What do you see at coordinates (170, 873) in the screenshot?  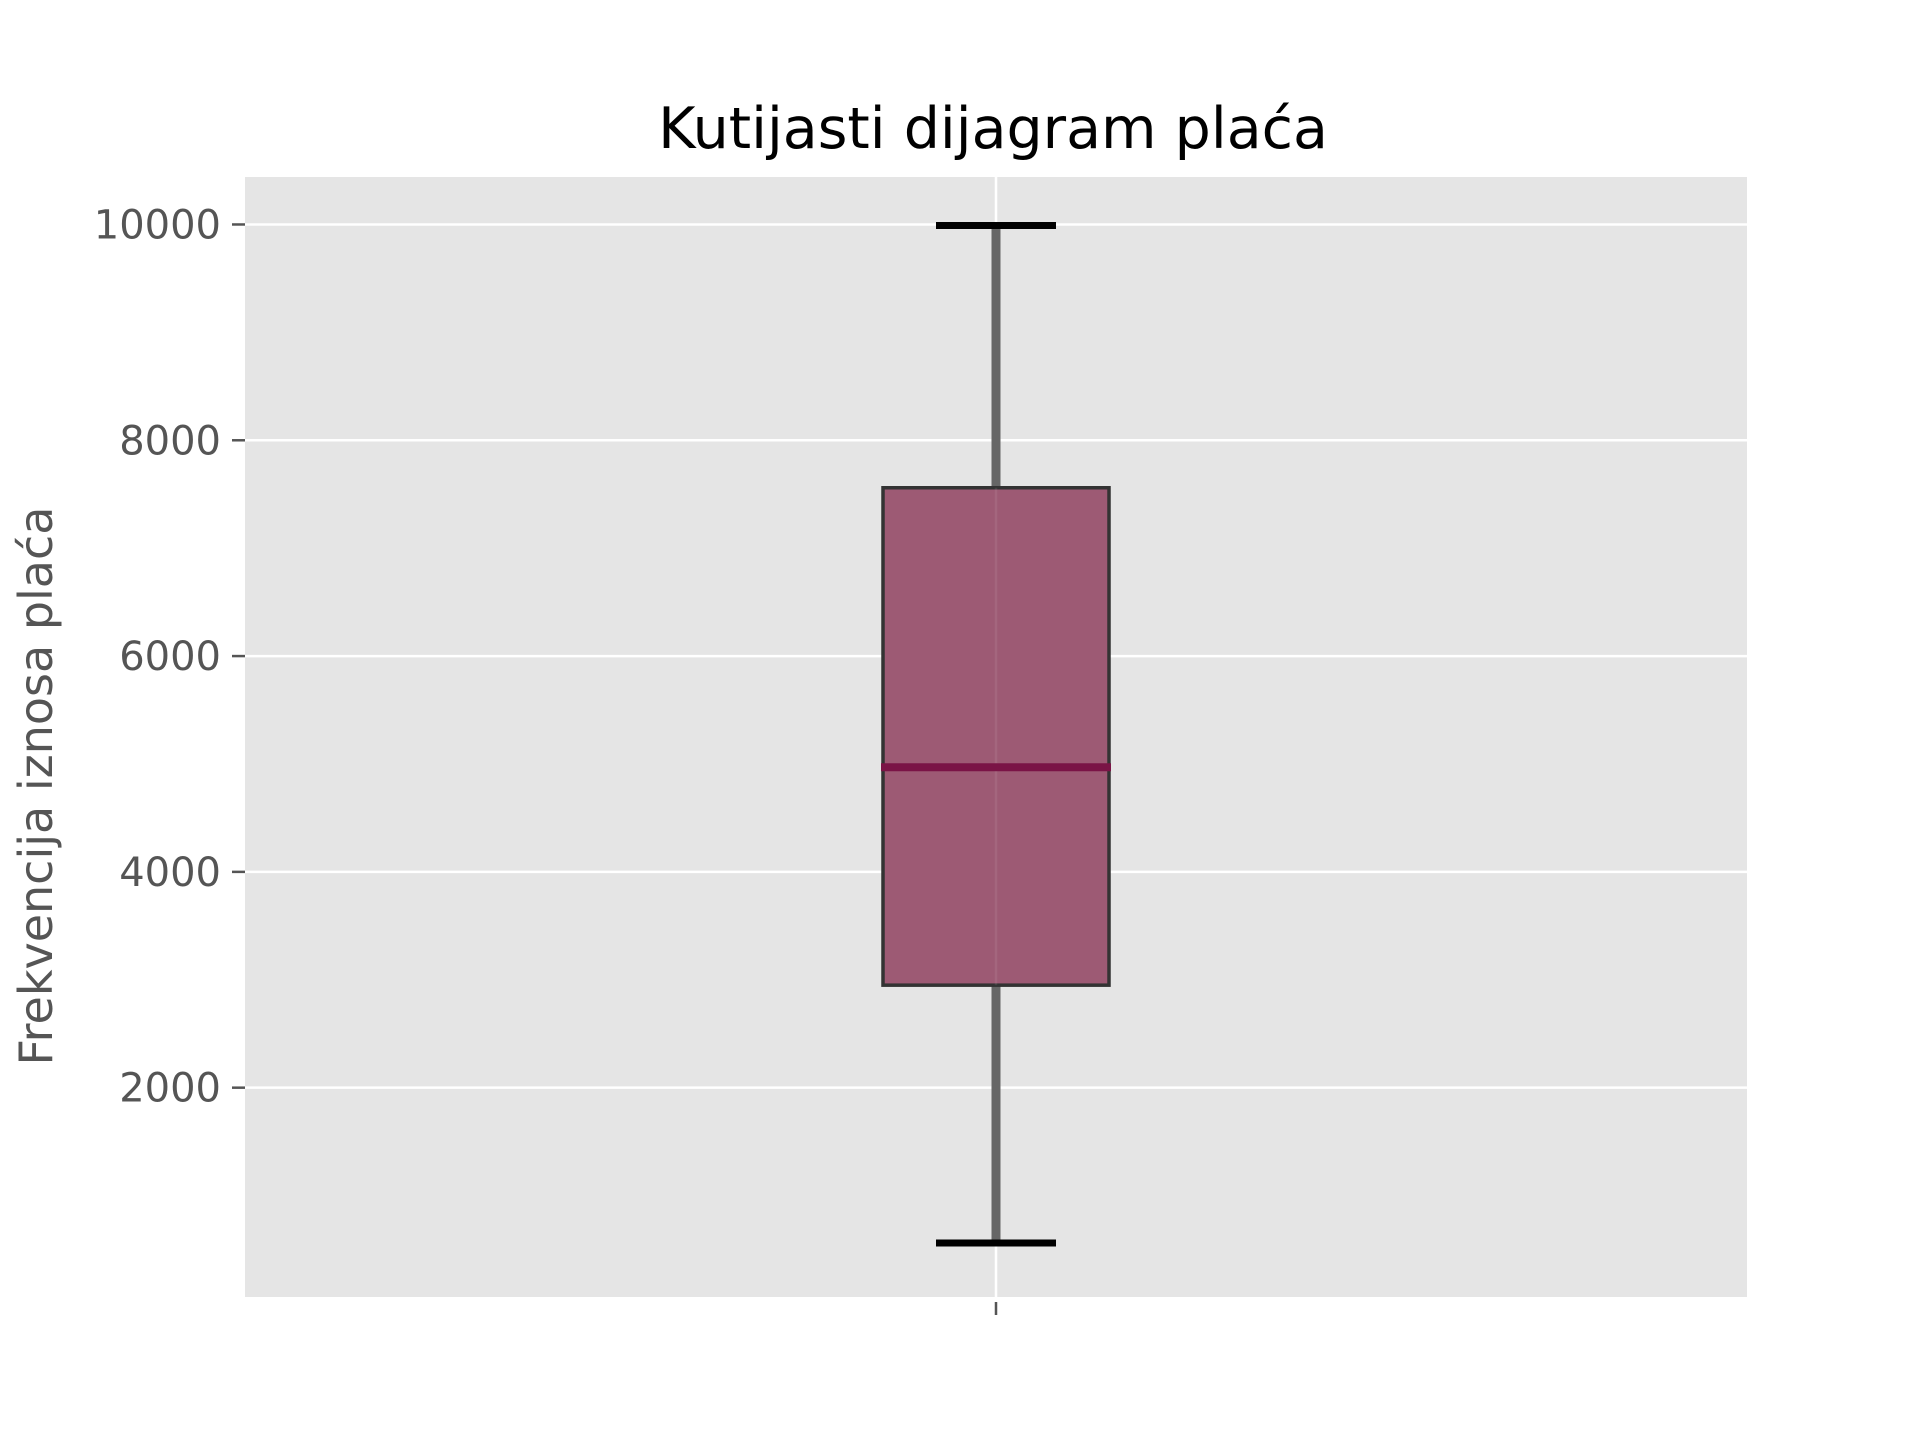 I see `y-tick-label: 4000` at bounding box center [170, 873].